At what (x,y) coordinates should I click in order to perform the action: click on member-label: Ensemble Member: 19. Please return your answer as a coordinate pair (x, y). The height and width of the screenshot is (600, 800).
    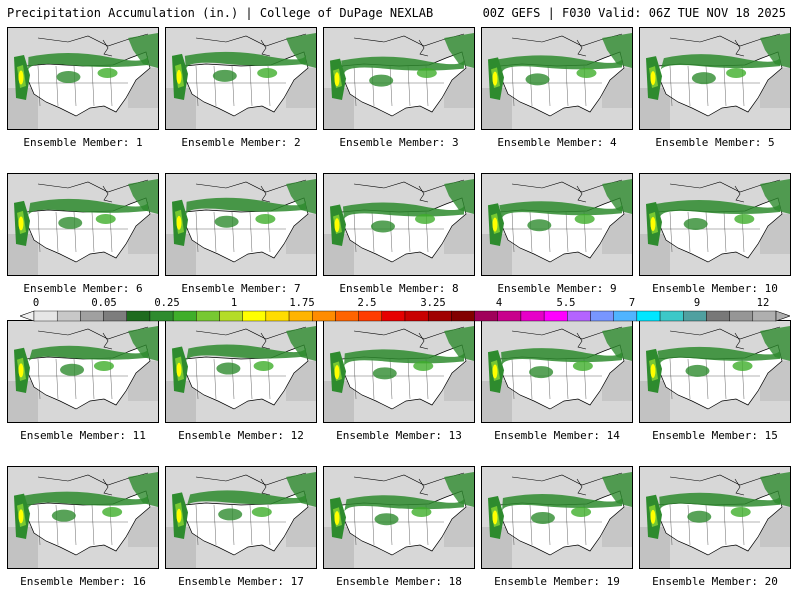
    Looking at the image, I should click on (557, 581).